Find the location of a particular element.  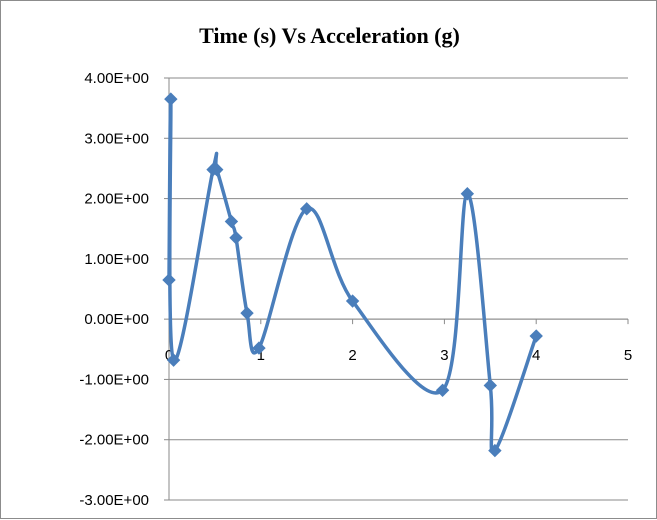

x-tick-label: 5 is located at coordinates (628, 355).